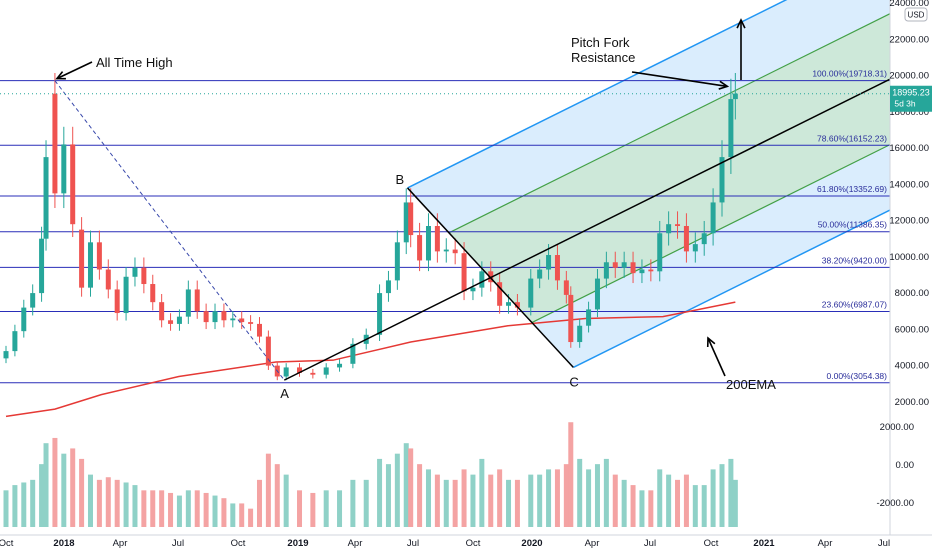 This screenshot has width=932, height=555. I want to click on fib-level-label: 38.20%(9420.00), so click(854, 260).